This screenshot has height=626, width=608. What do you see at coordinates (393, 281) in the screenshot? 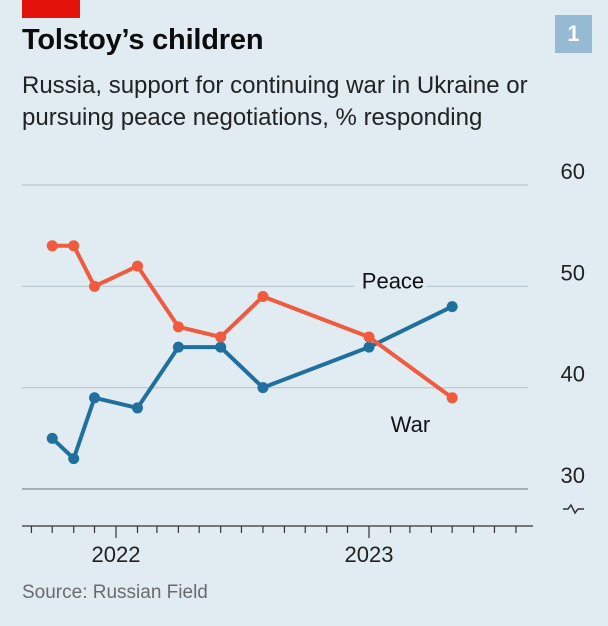
I see `series-label-peace: Peace` at bounding box center [393, 281].